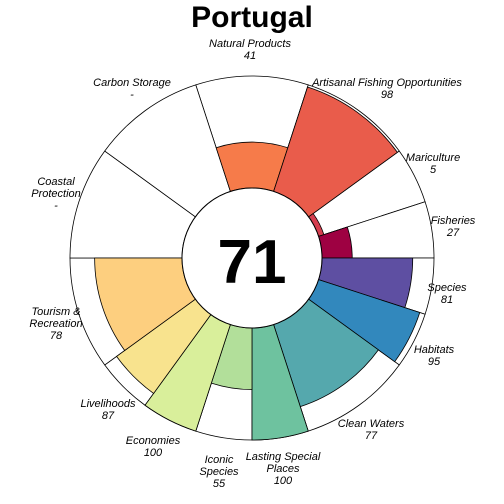 This screenshot has width=504, height=504. I want to click on label-mariculture: Mariculture 5, so click(433, 164).